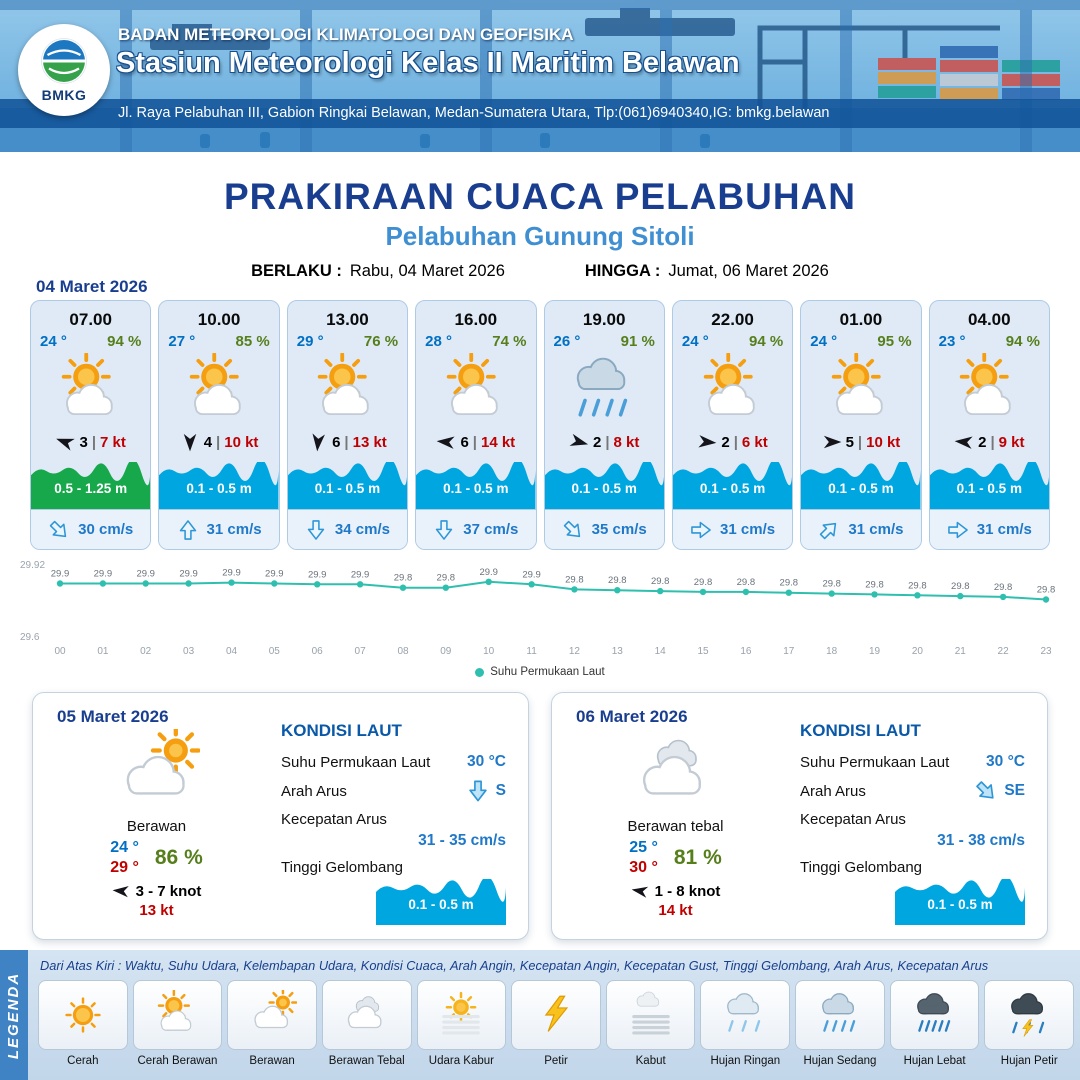 Image resolution: width=1080 pixels, height=1080 pixels. Describe the element at coordinates (252, 341) in the screenshot. I see `humidity: 85 %` at that location.